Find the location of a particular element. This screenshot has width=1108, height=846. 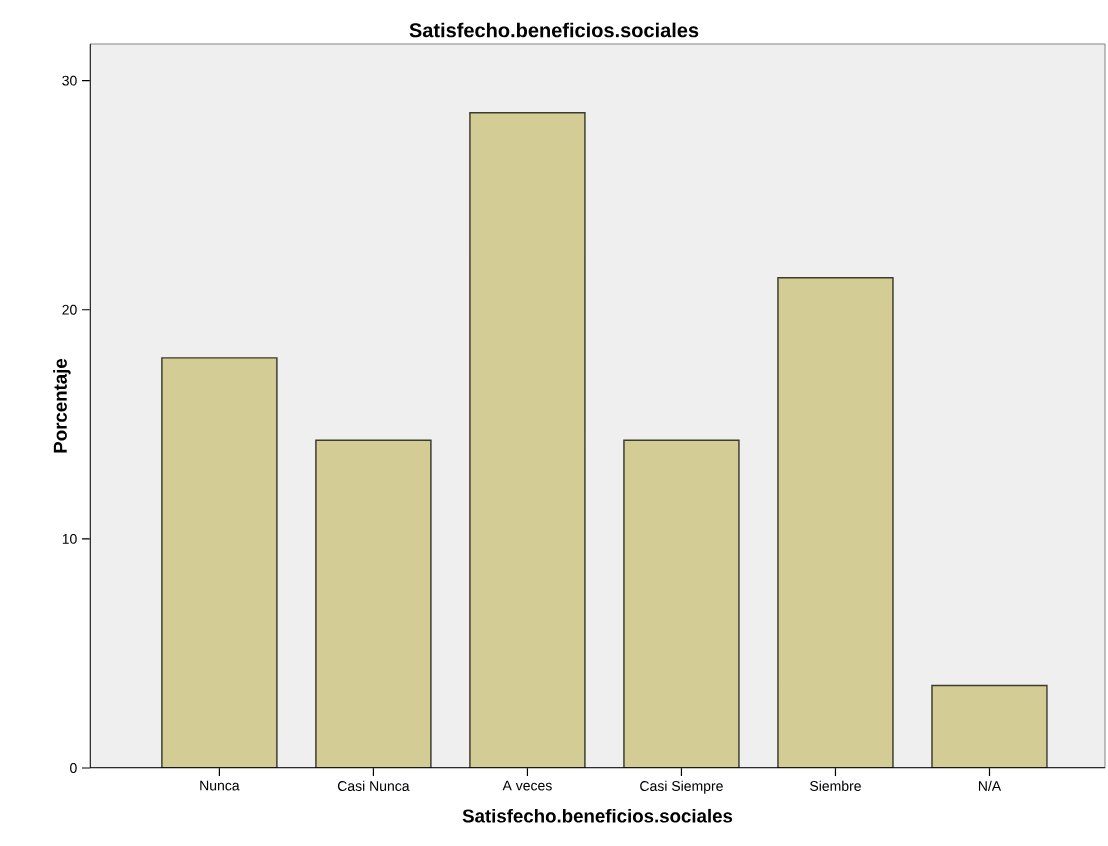

y-tick-label: 20 is located at coordinates (69, 309).